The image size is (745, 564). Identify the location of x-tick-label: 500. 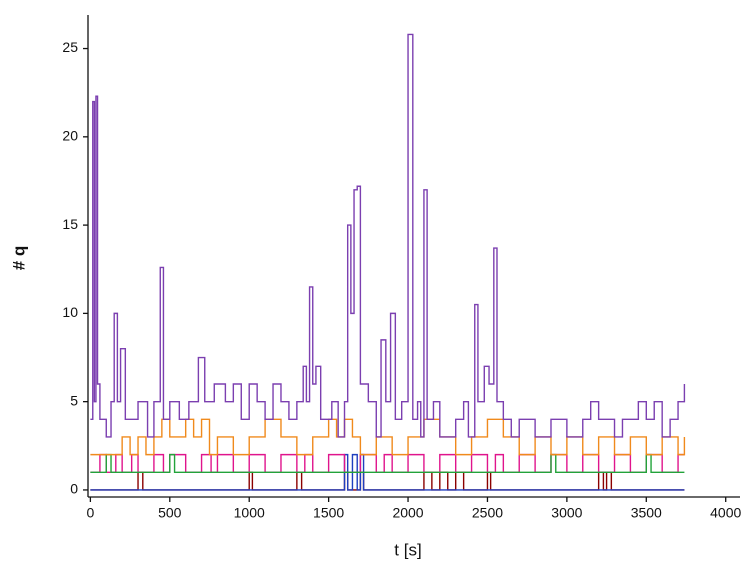
(170, 513).